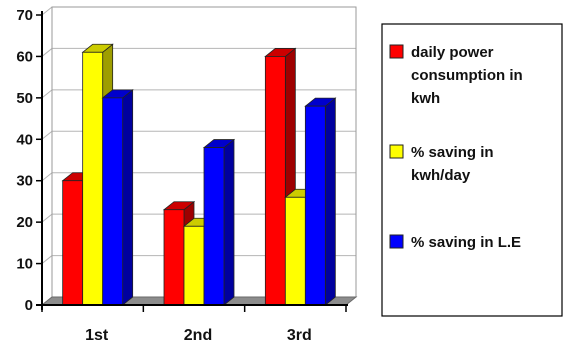 The height and width of the screenshot is (347, 566). I want to click on legend-label: consumption in, so click(467, 75).